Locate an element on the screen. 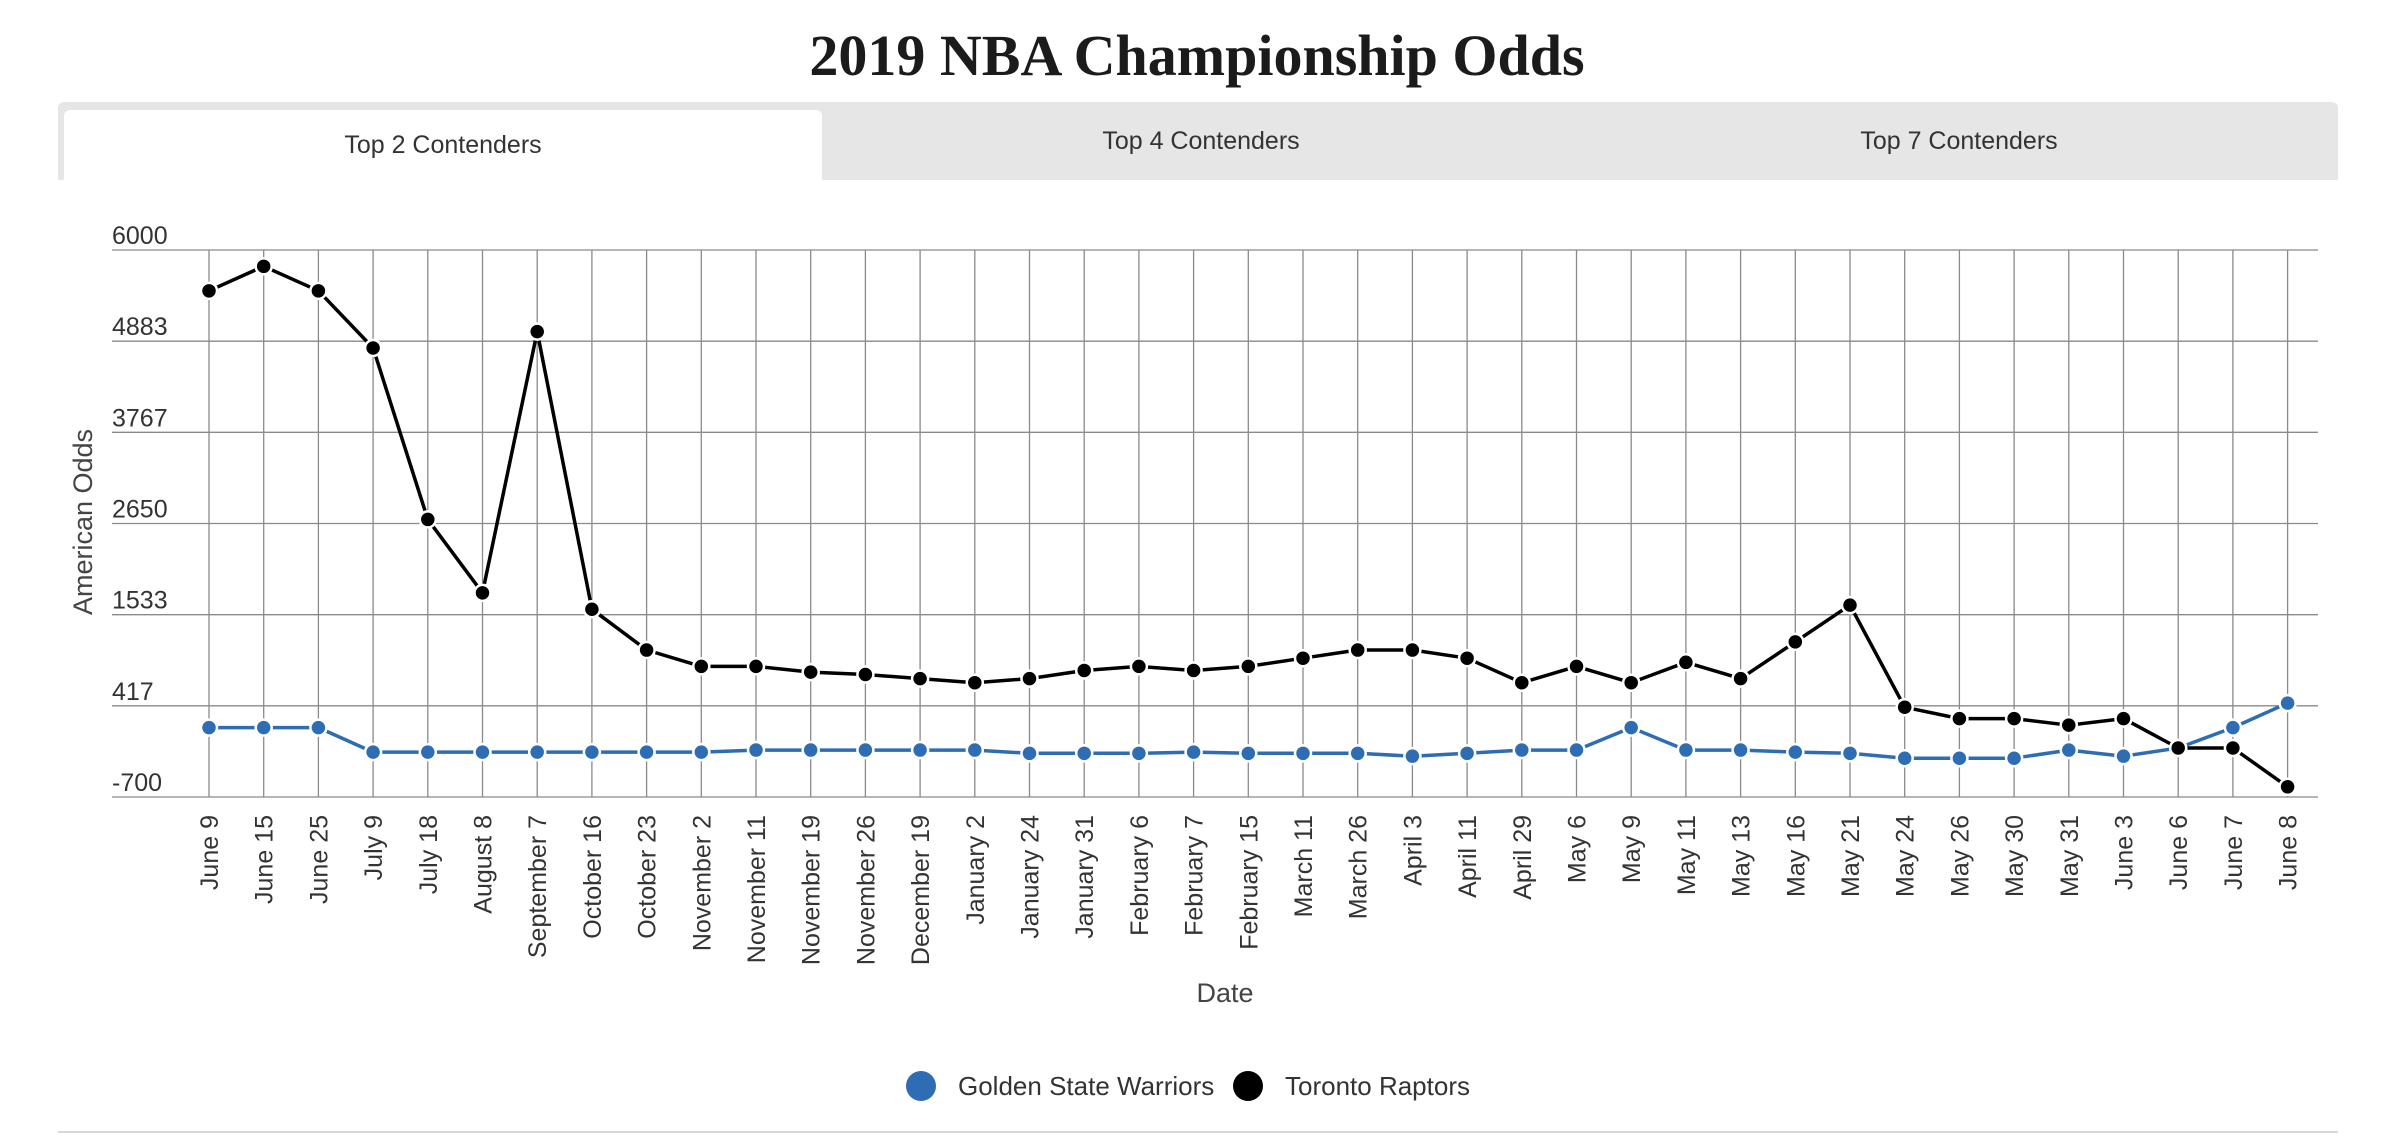 Image resolution: width=2394 pixels, height=1142 pixels. tab-top-4-contenders: Top 4 Contenders is located at coordinates (1201, 140).